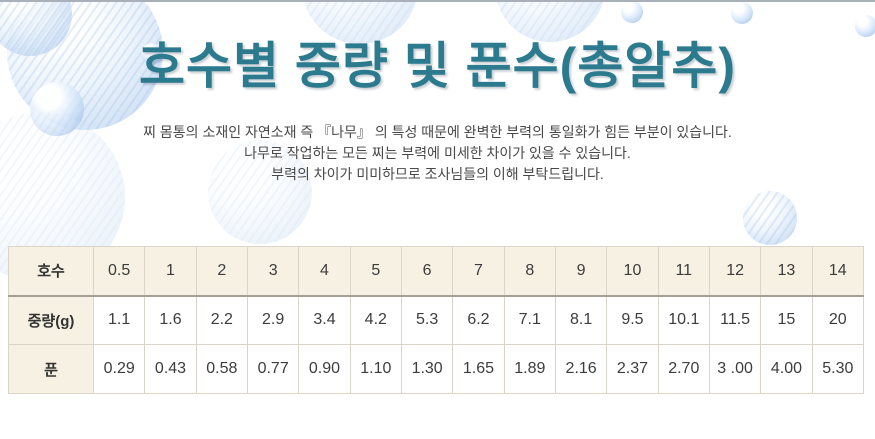  Describe the element at coordinates (51, 320) in the screenshot. I see `row-label-cell: 중량(g)` at that location.